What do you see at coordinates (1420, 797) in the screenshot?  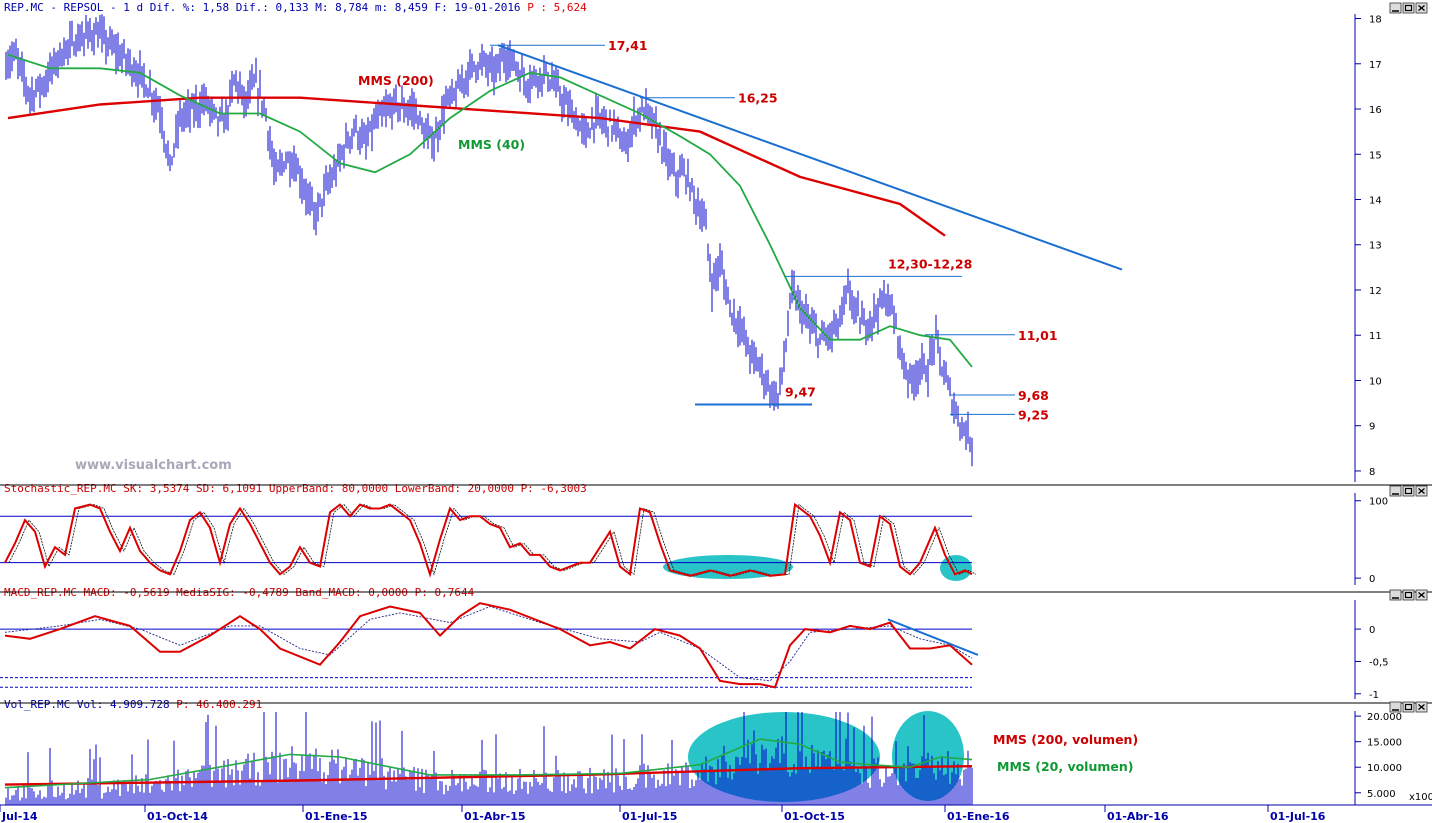 I see `vol-unit: x1000` at bounding box center [1420, 797].